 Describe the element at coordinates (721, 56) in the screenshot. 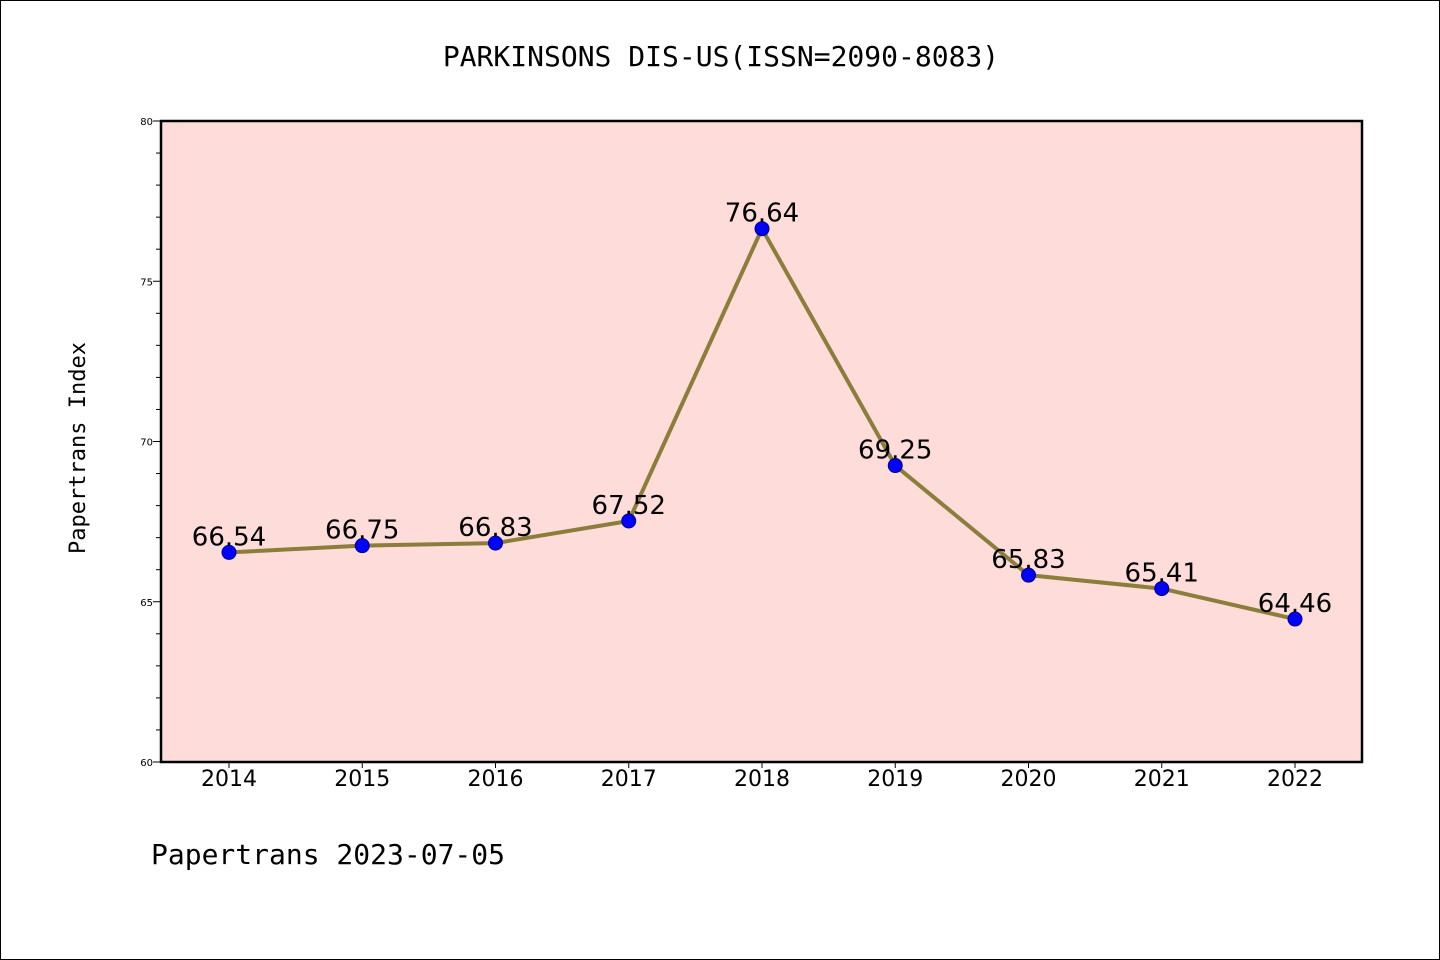

I see `chart-title: PARKINSONS DIS-US(ISSN=2090-8083)` at that location.